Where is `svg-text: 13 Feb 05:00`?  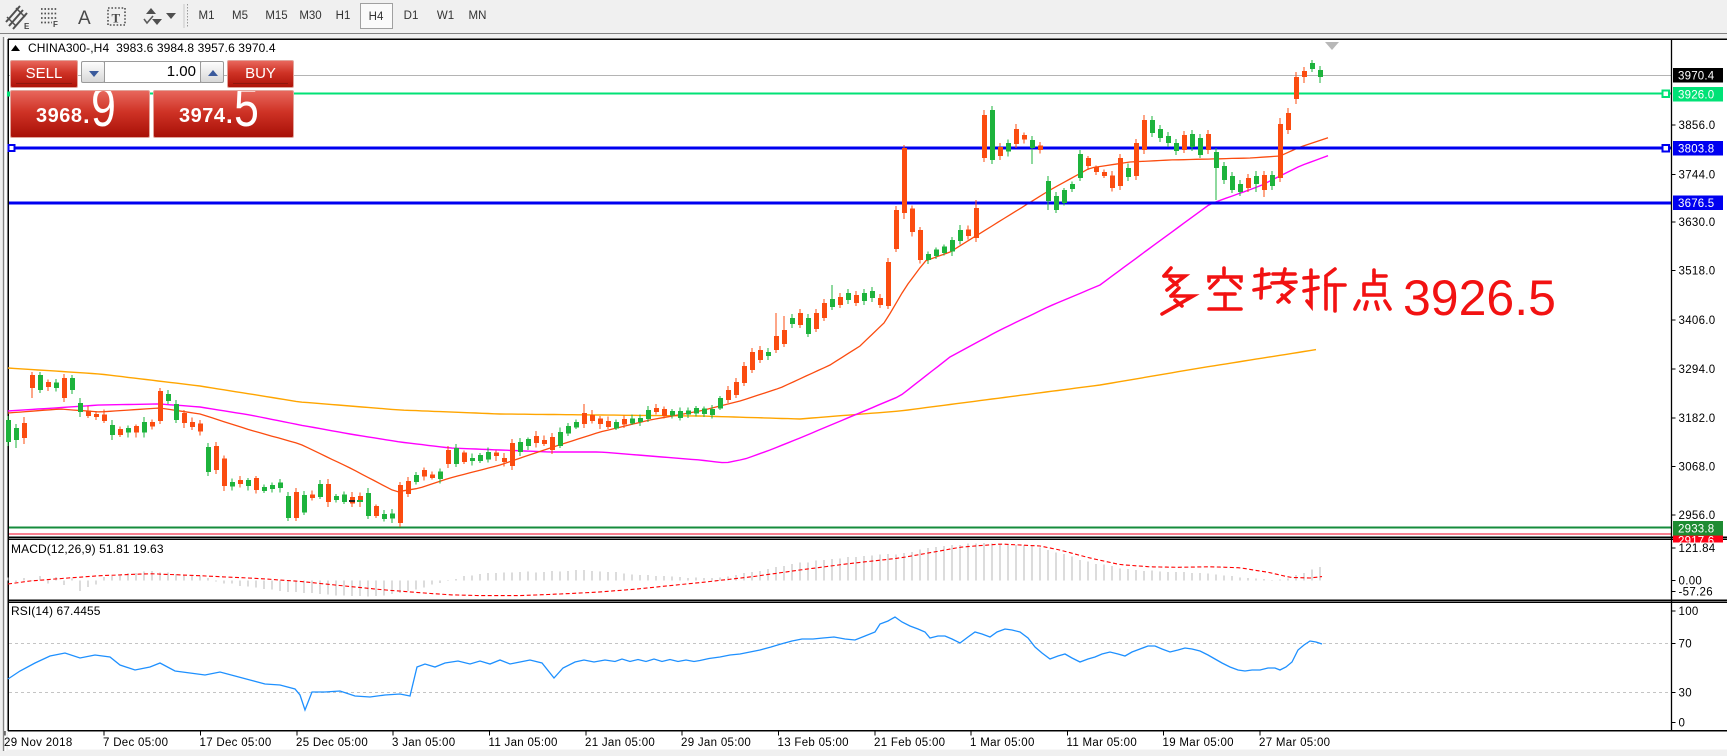 svg-text: 13 Feb 05:00 is located at coordinates (813, 743).